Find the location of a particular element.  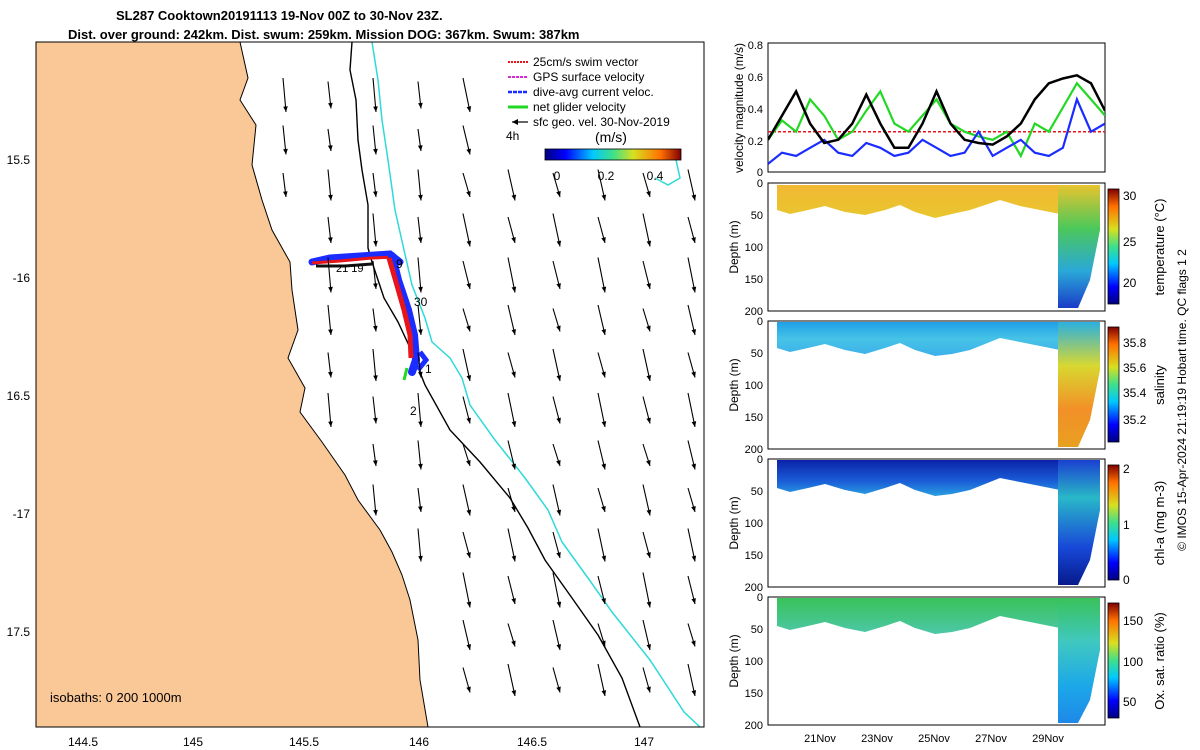

temperature-colorbar is located at coordinates (1113, 246).